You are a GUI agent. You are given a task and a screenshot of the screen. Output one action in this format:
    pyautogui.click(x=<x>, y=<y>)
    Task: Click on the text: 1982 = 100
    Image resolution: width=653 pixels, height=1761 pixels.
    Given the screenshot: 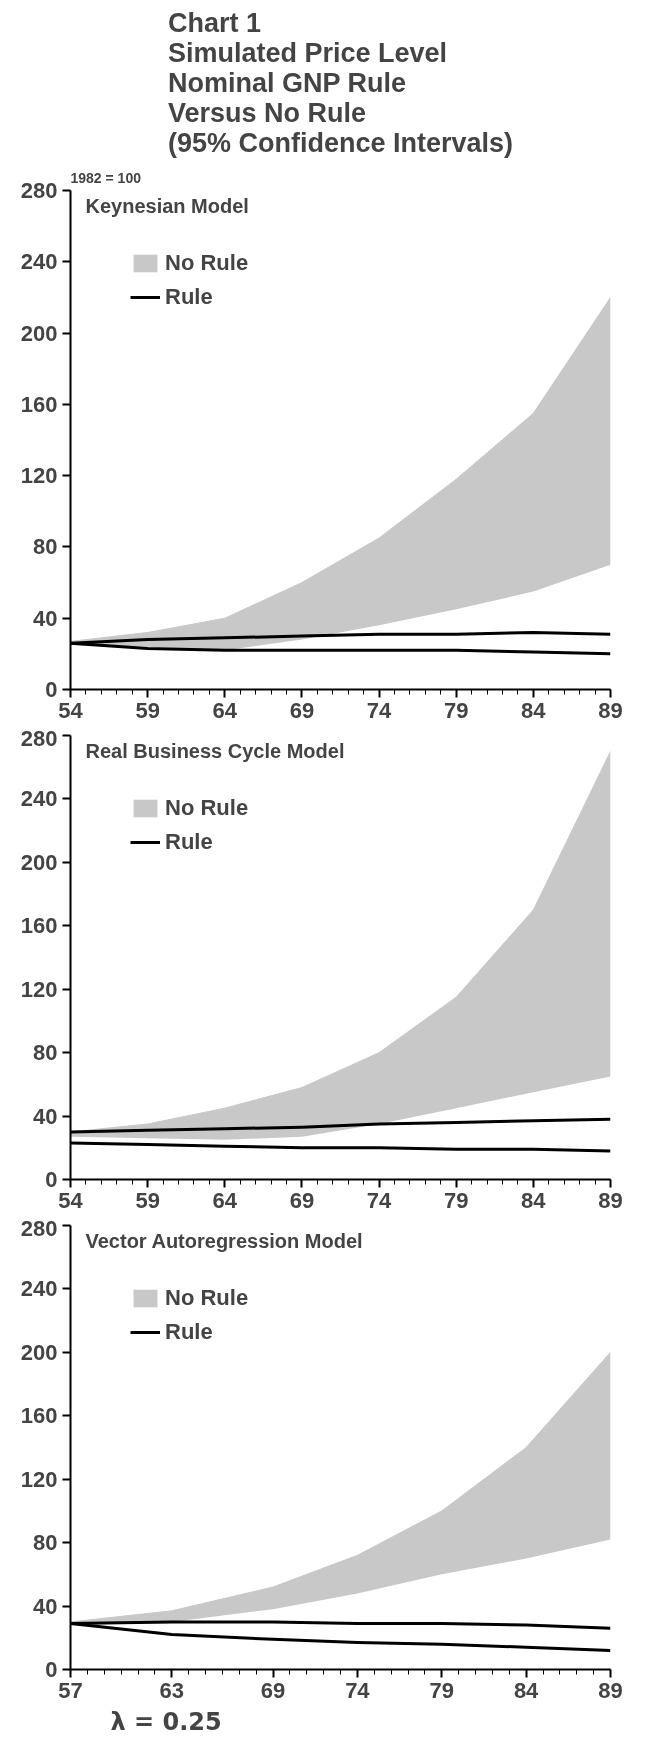 What is the action you would take?
    pyautogui.click(x=106, y=177)
    